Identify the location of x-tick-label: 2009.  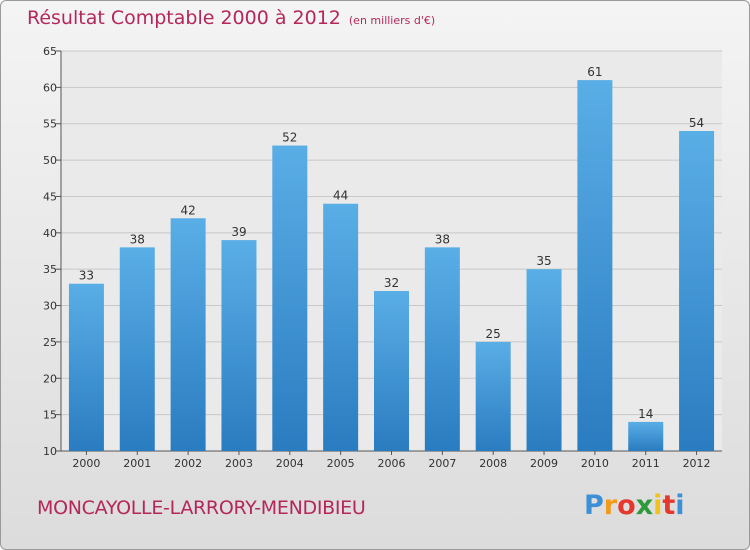
(544, 463).